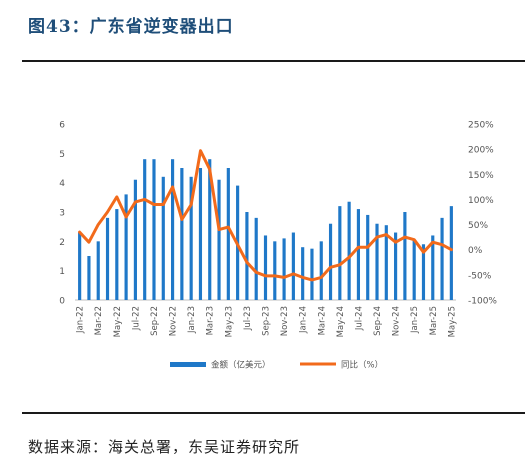  Describe the element at coordinates (397, 321) in the screenshot. I see `x-tick-label: Nov-24` at that location.